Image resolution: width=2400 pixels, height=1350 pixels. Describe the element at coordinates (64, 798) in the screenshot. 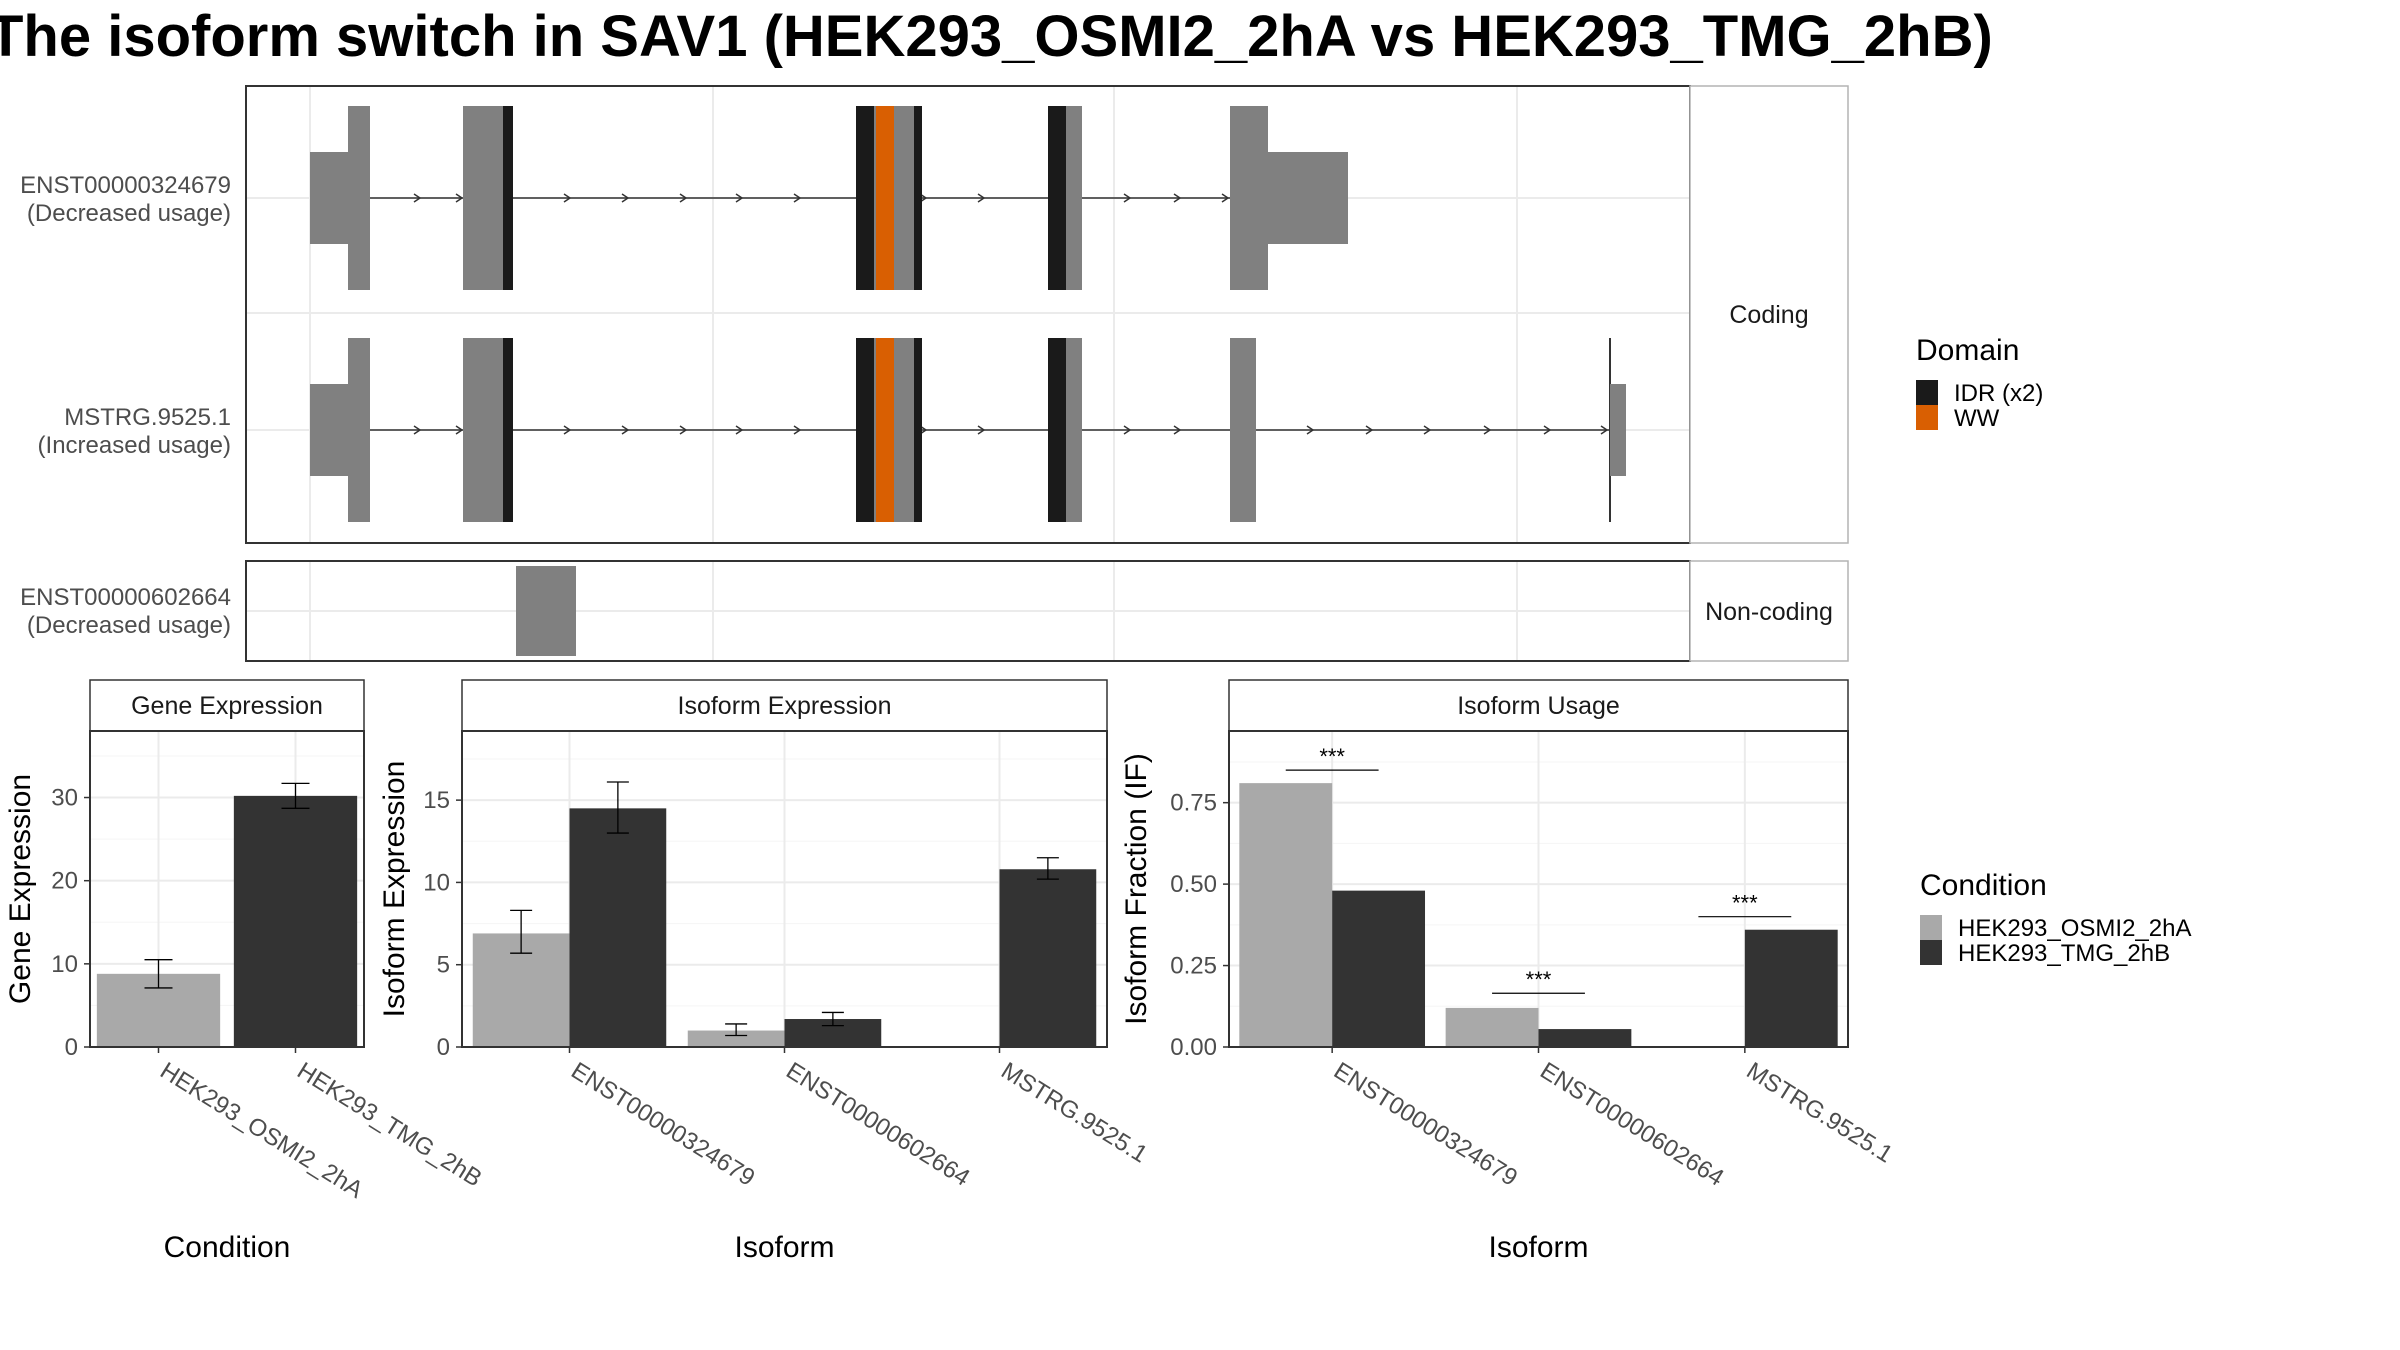

I see `y-tick-label: 30` at that location.